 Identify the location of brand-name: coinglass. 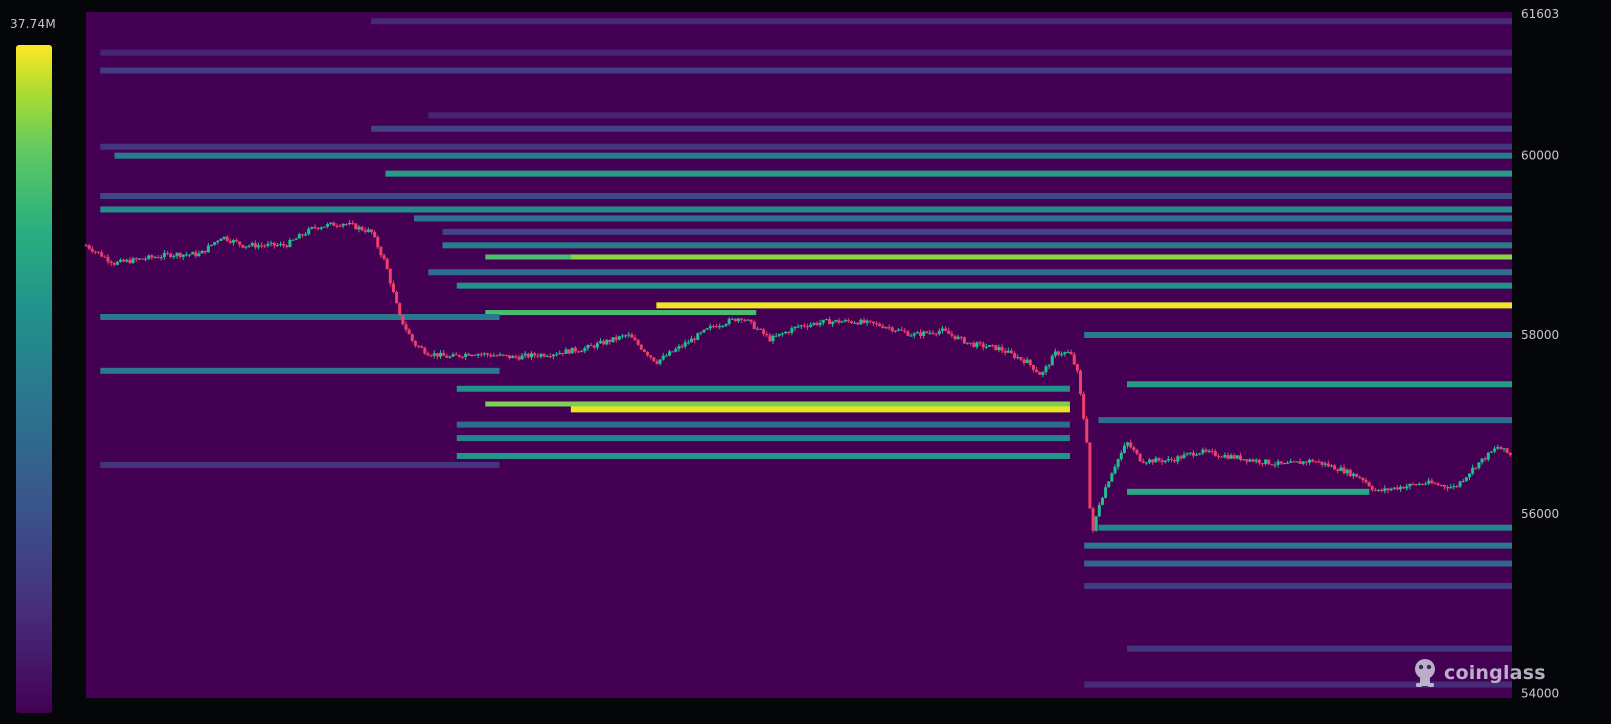
(1495, 673).